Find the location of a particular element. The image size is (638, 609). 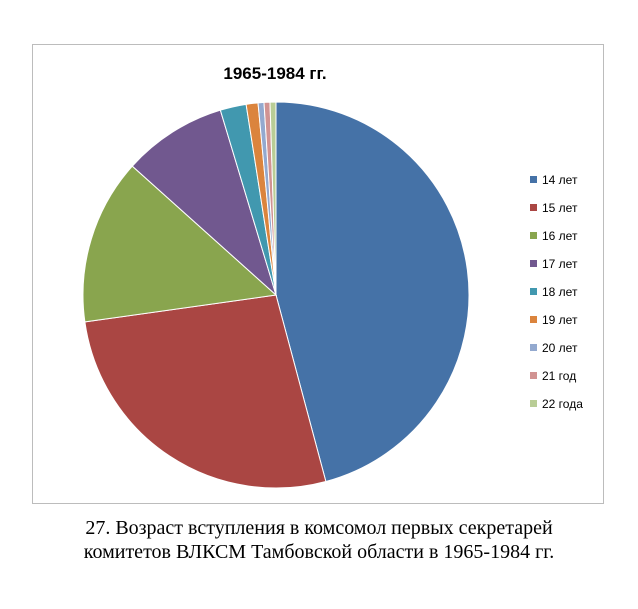

legend-label-8: 21 год is located at coordinates (559, 376).